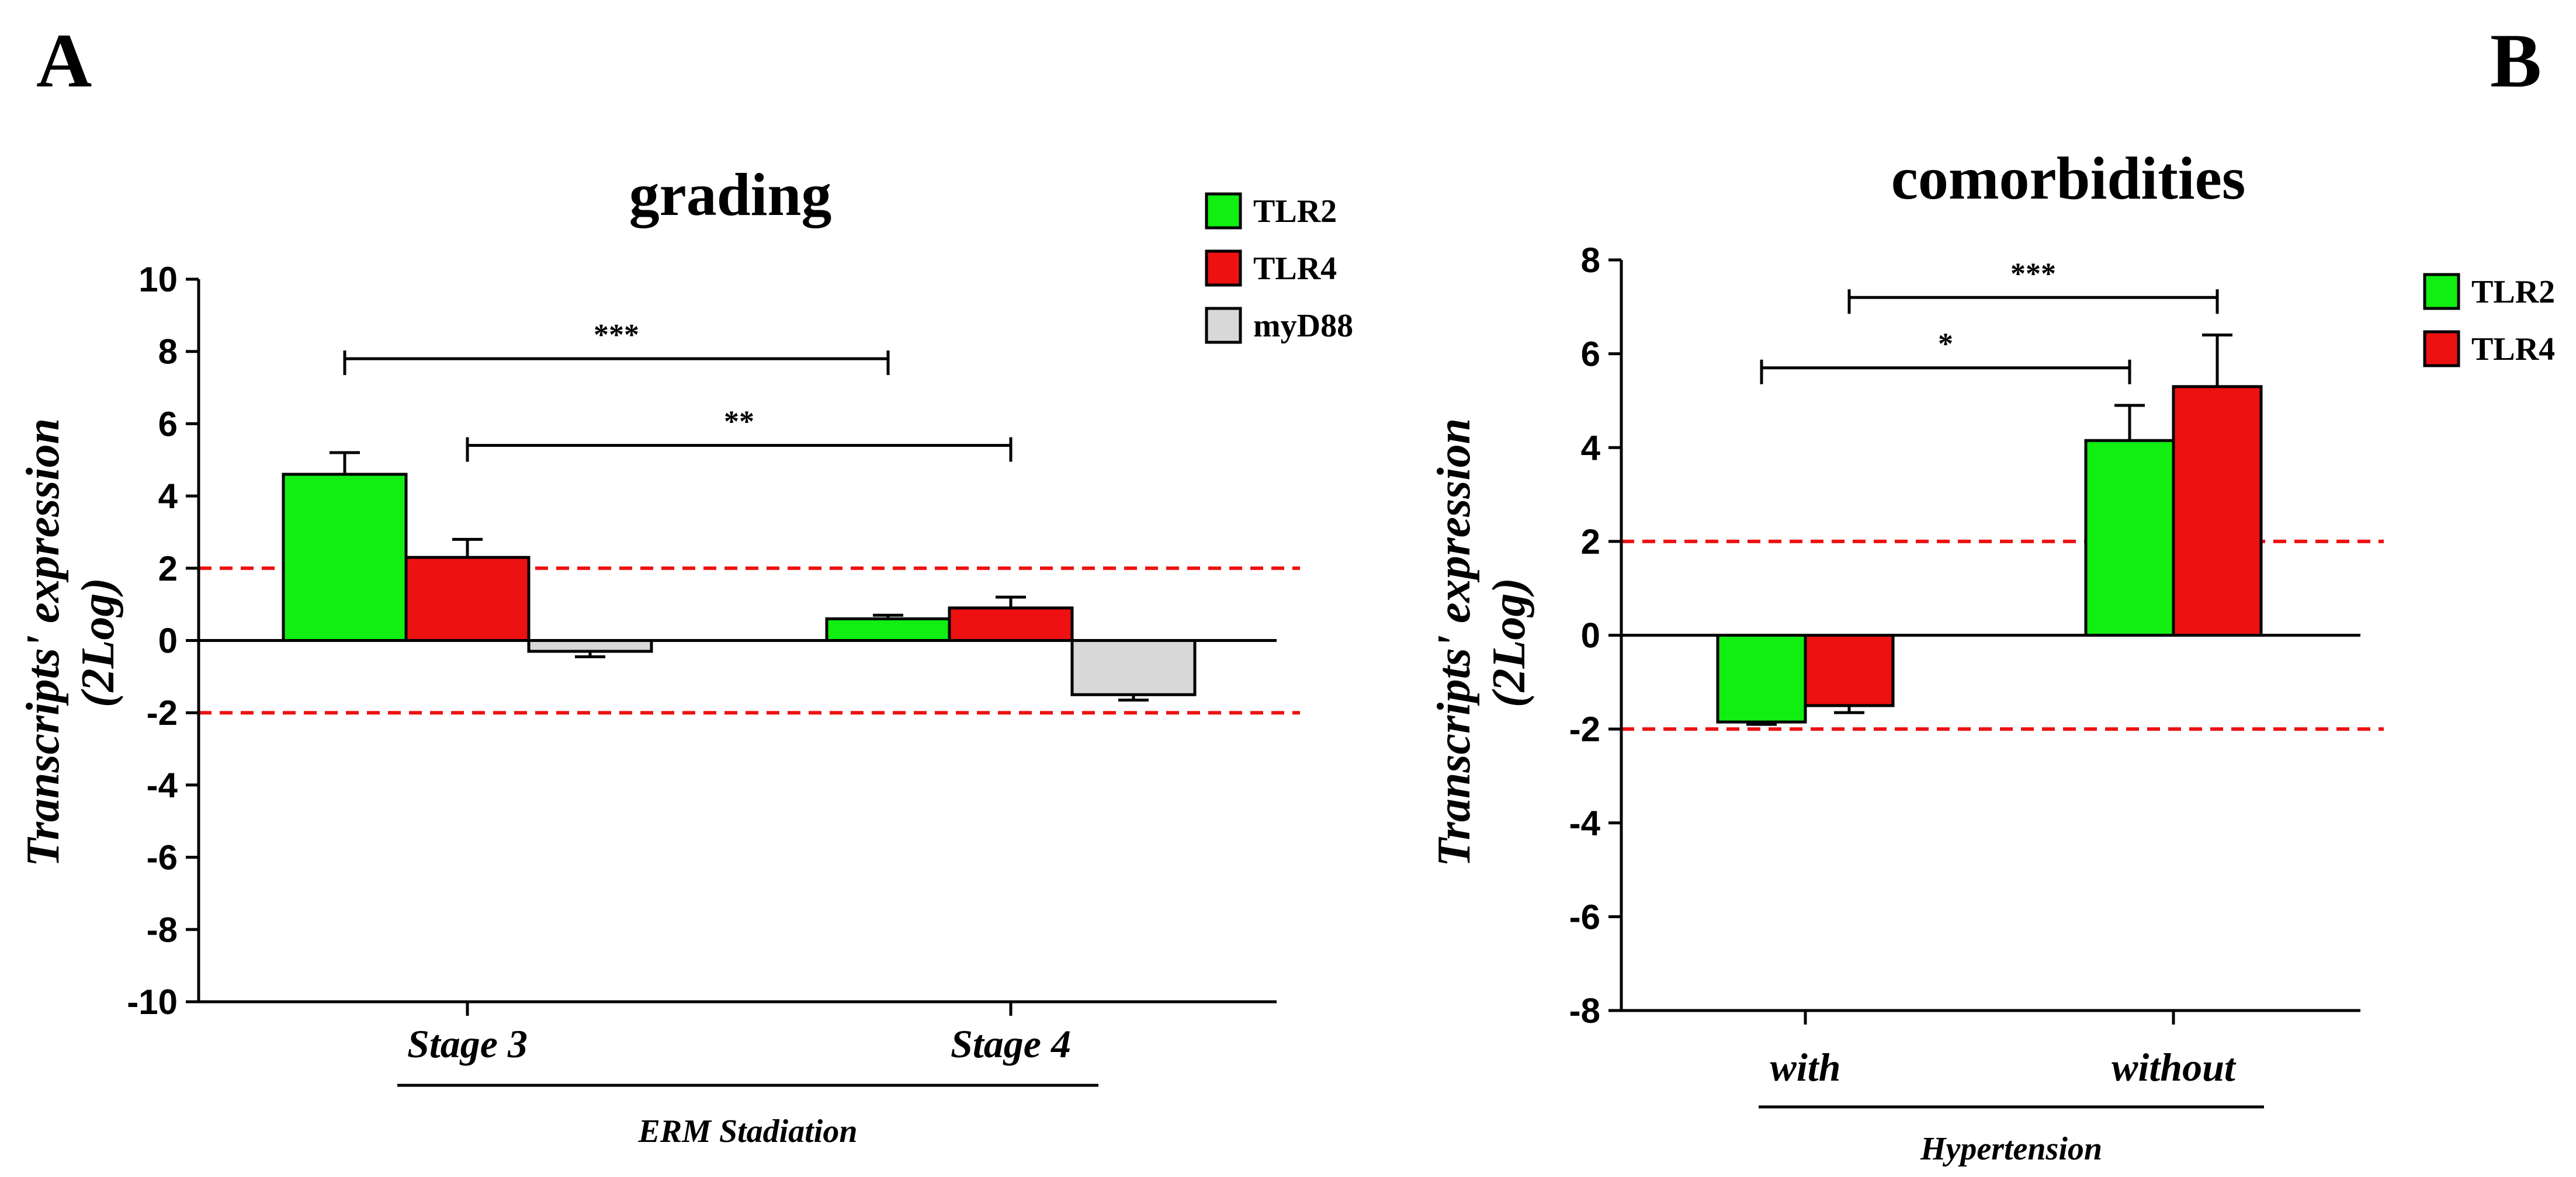 The height and width of the screenshot is (1177, 2576). I want to click on x-axis-group-label: ERM Stadiation, so click(747, 1131).